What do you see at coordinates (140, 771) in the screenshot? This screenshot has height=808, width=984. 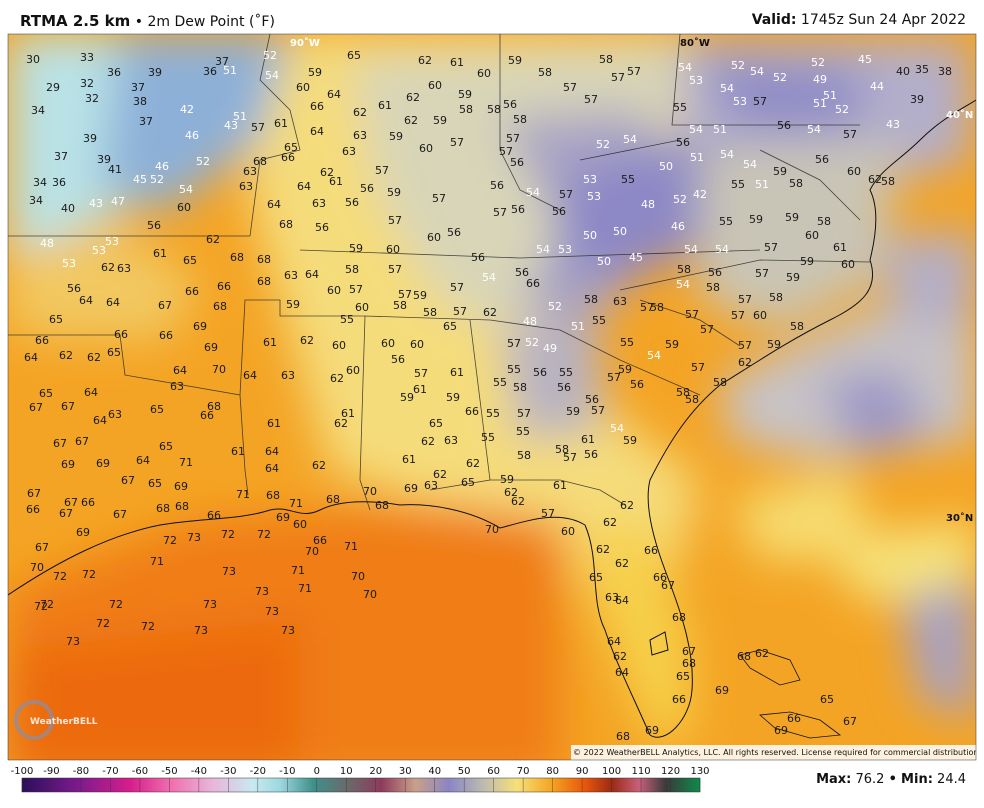 I see `colorbar-label: -60` at bounding box center [140, 771].